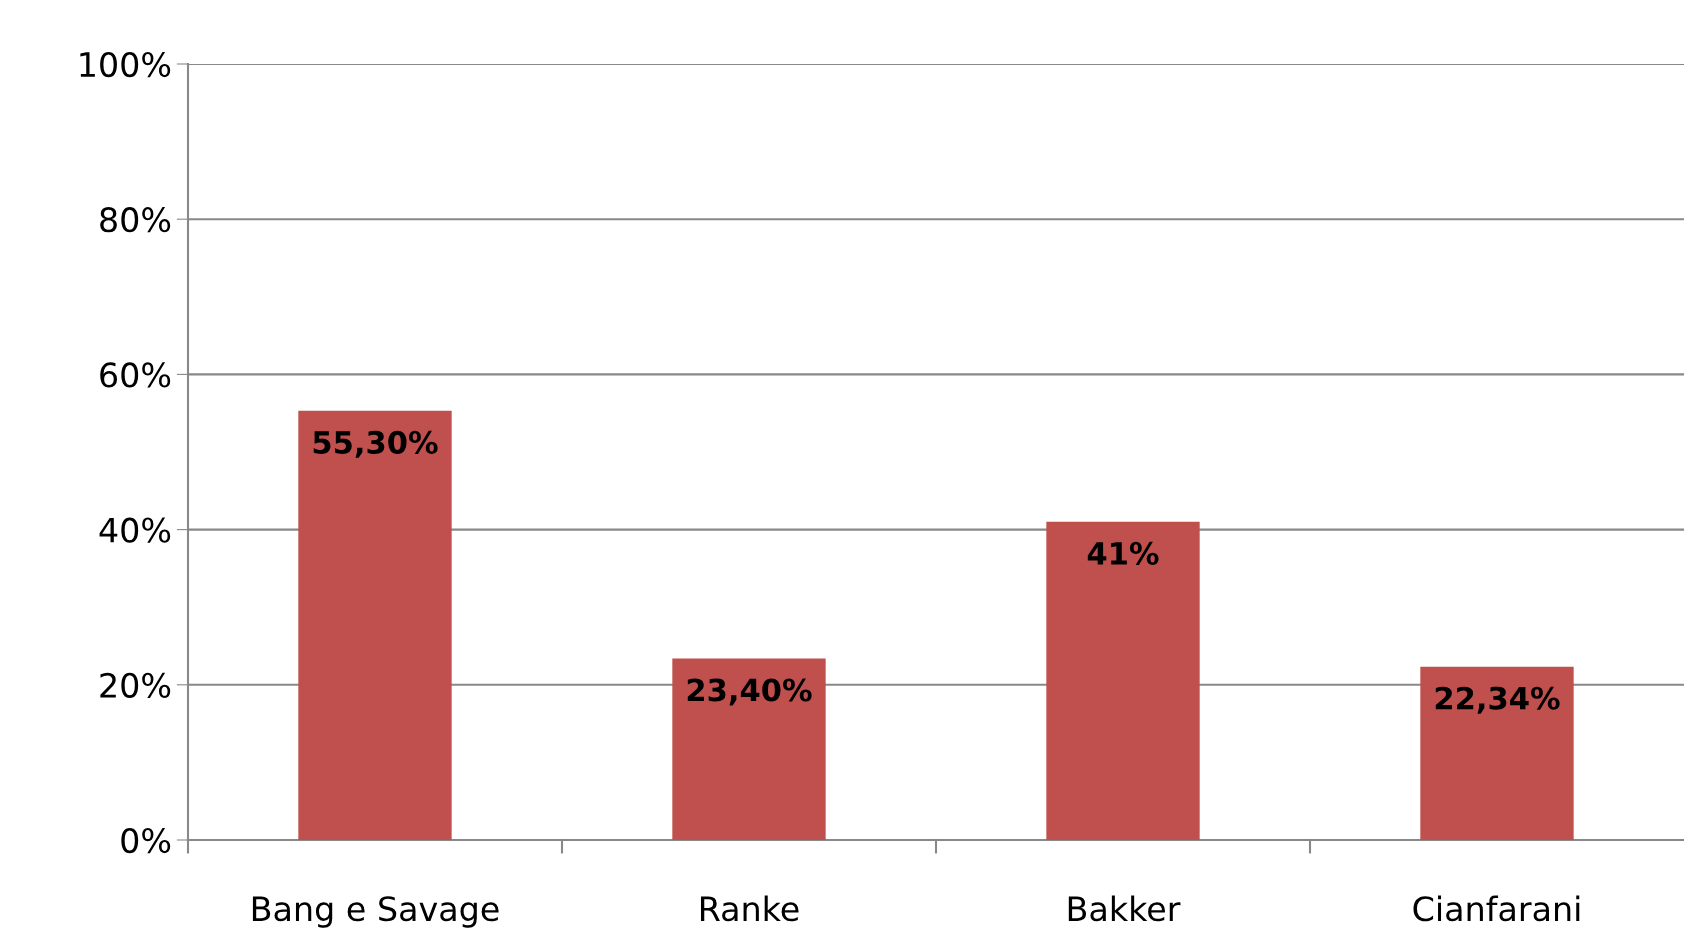  I want to click on data-label: 55,30%, so click(375, 444).